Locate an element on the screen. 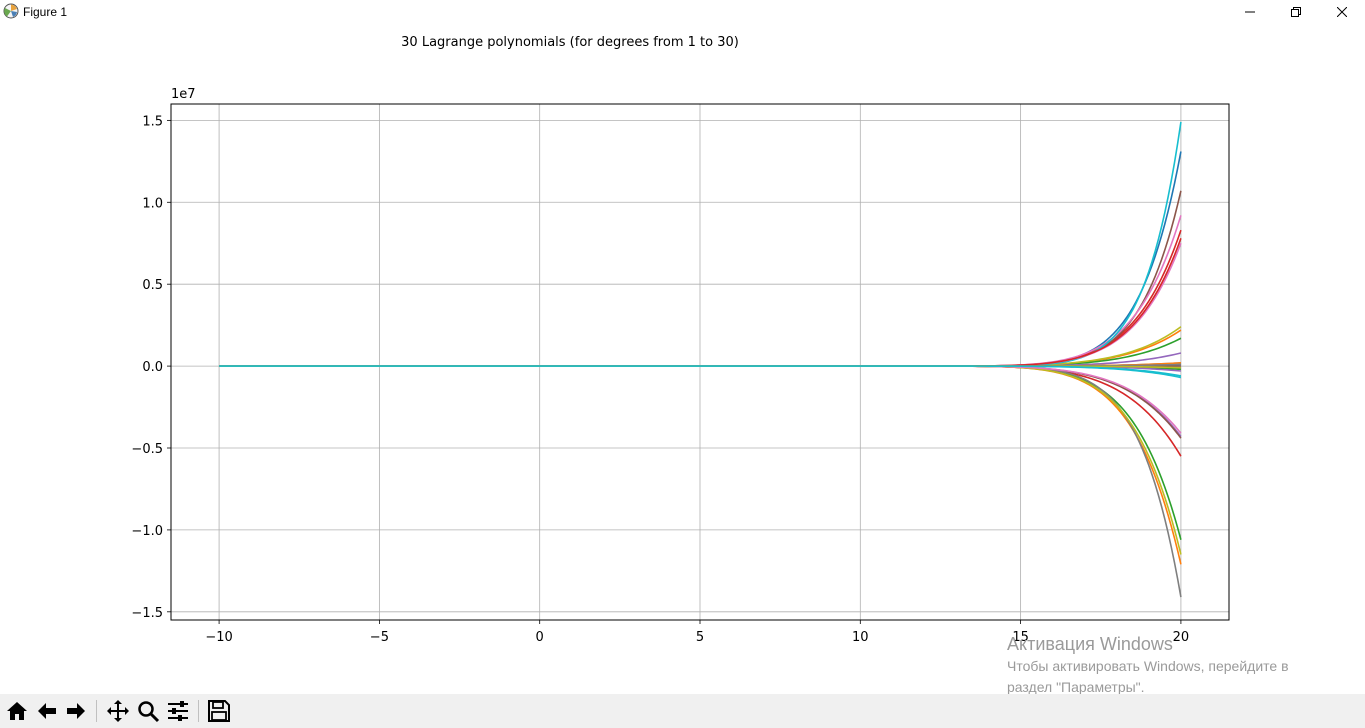  back-button is located at coordinates (47, 711).